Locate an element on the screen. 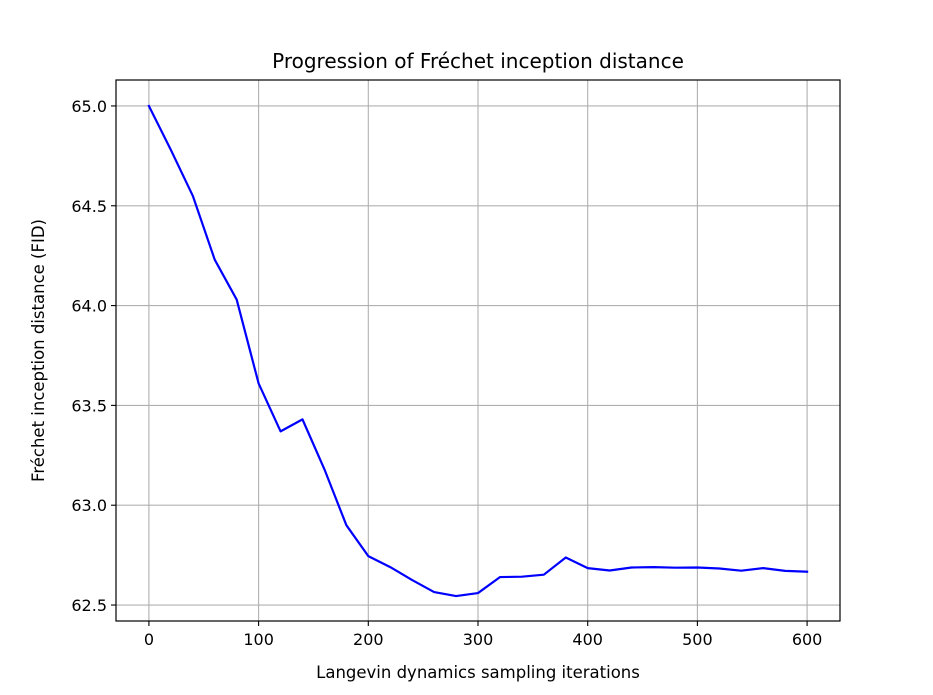 The height and width of the screenshot is (695, 933). y-tick-label: 64.5 is located at coordinates (89, 206).